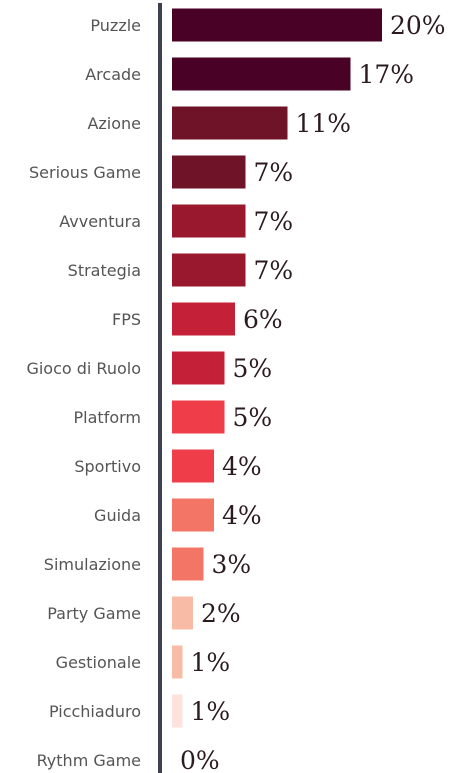 This screenshot has width=455, height=773. I want to click on category-label: Guida, so click(117, 515).